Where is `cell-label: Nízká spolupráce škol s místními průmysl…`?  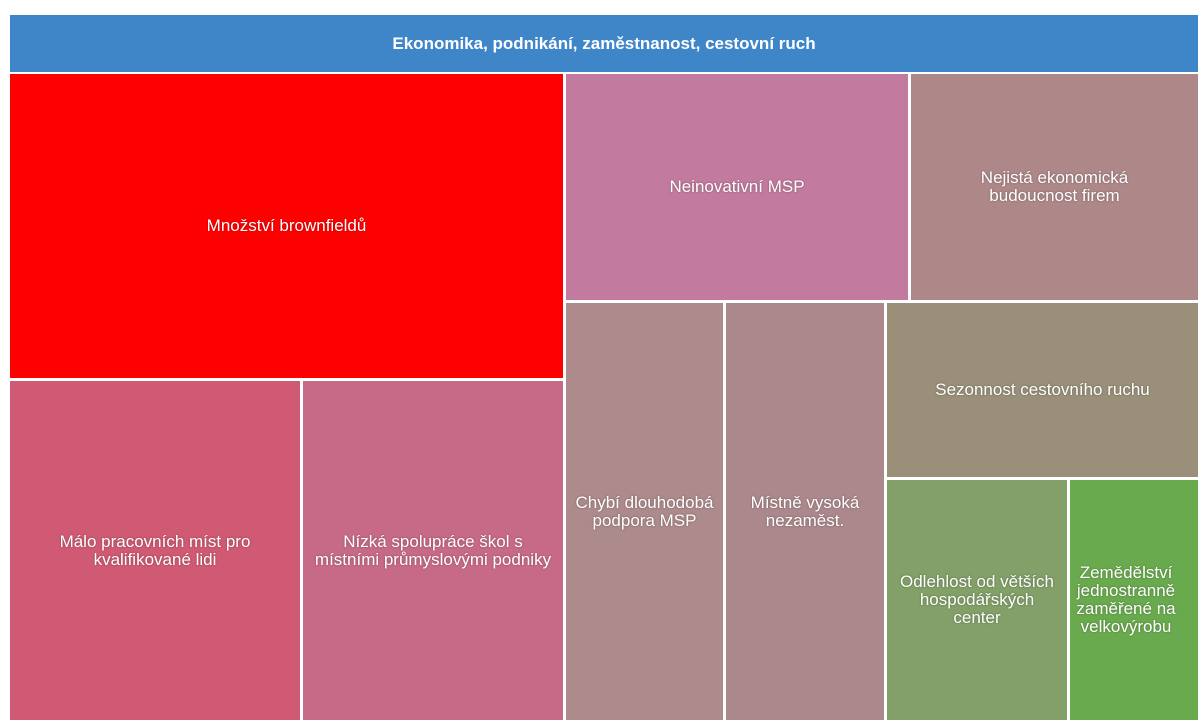
cell-label: Nízká spolupráce škol s místními průmysl… is located at coordinates (433, 550).